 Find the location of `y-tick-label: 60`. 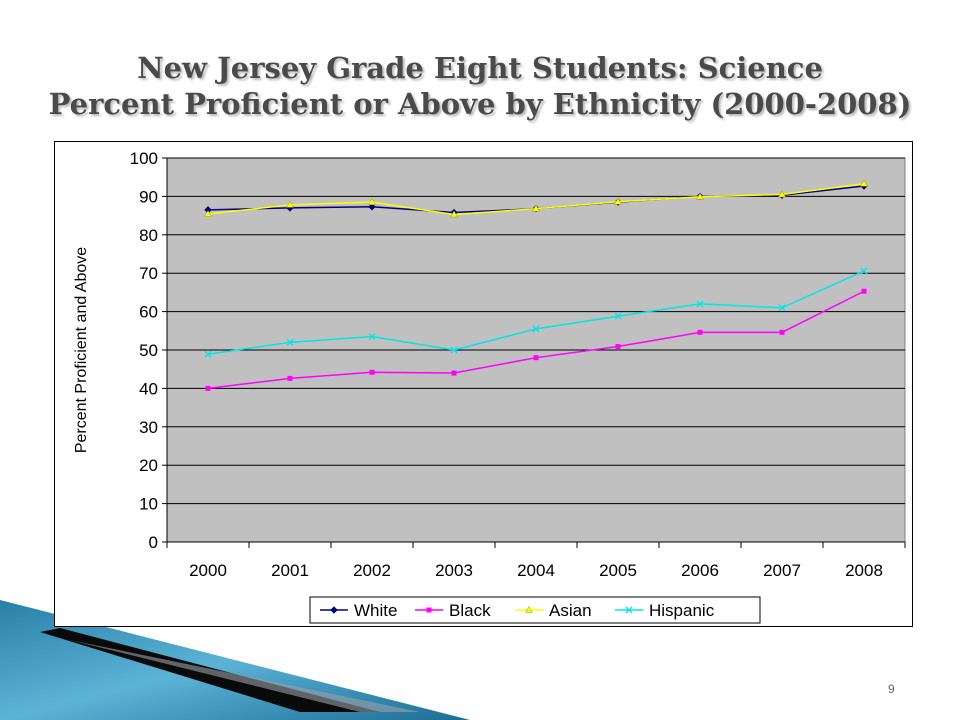

y-tick-label: 60 is located at coordinates (148, 312).